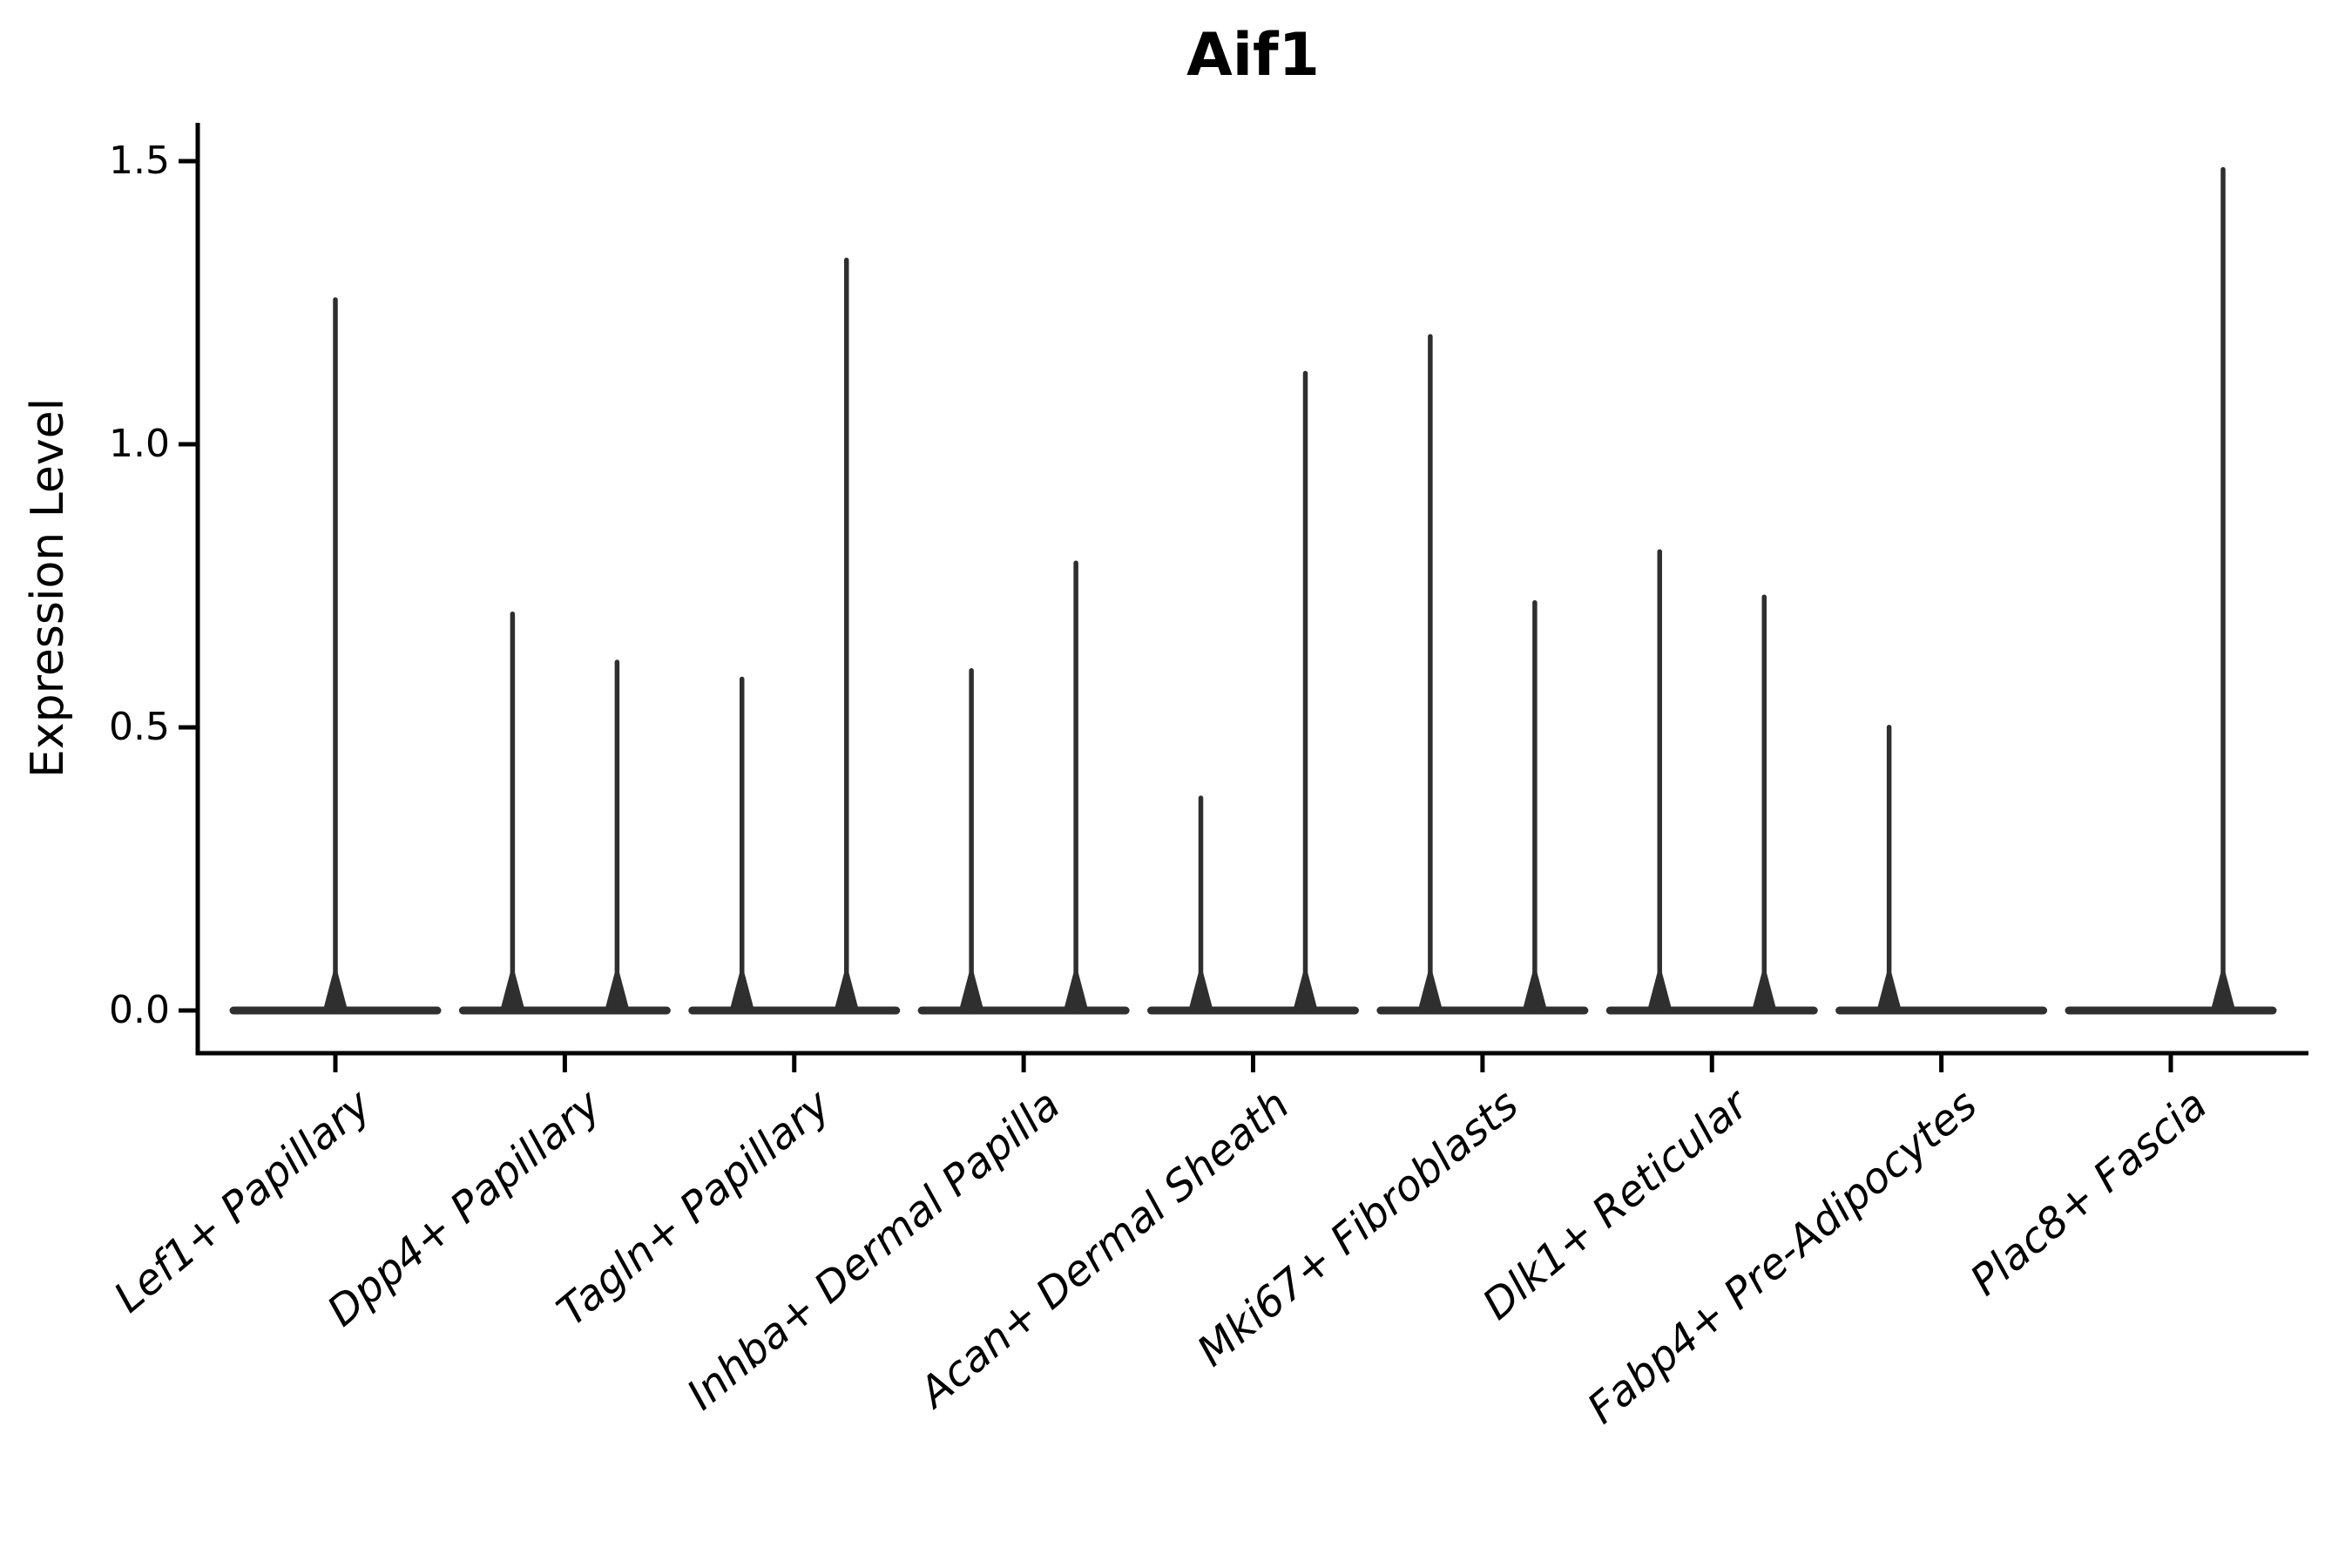 This screenshot has height=1568, width=2352. What do you see at coordinates (139, 1010) in the screenshot?
I see `y-tick-label: 0.0` at bounding box center [139, 1010].